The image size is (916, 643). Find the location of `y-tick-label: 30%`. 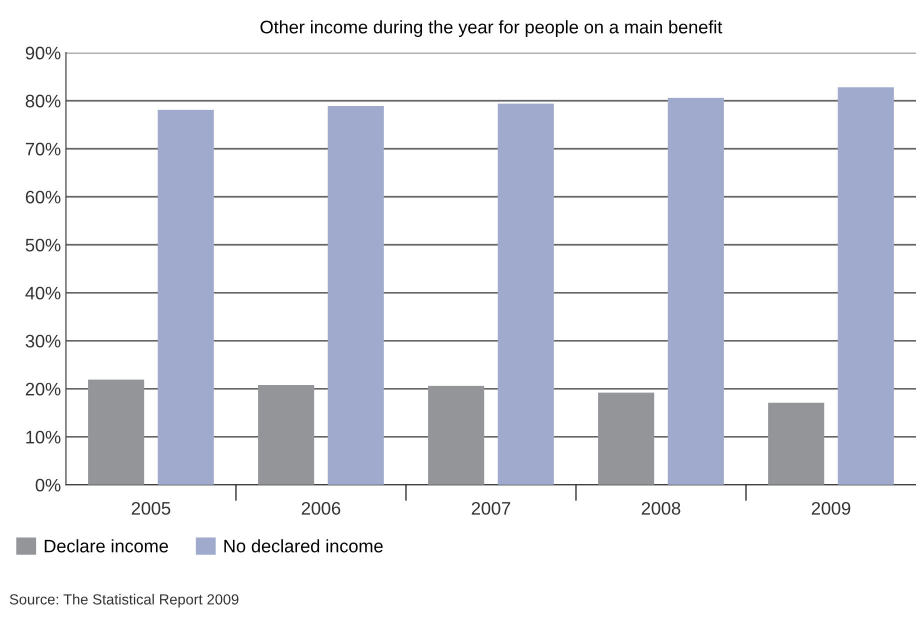

y-tick-label: 30% is located at coordinates (43, 341).